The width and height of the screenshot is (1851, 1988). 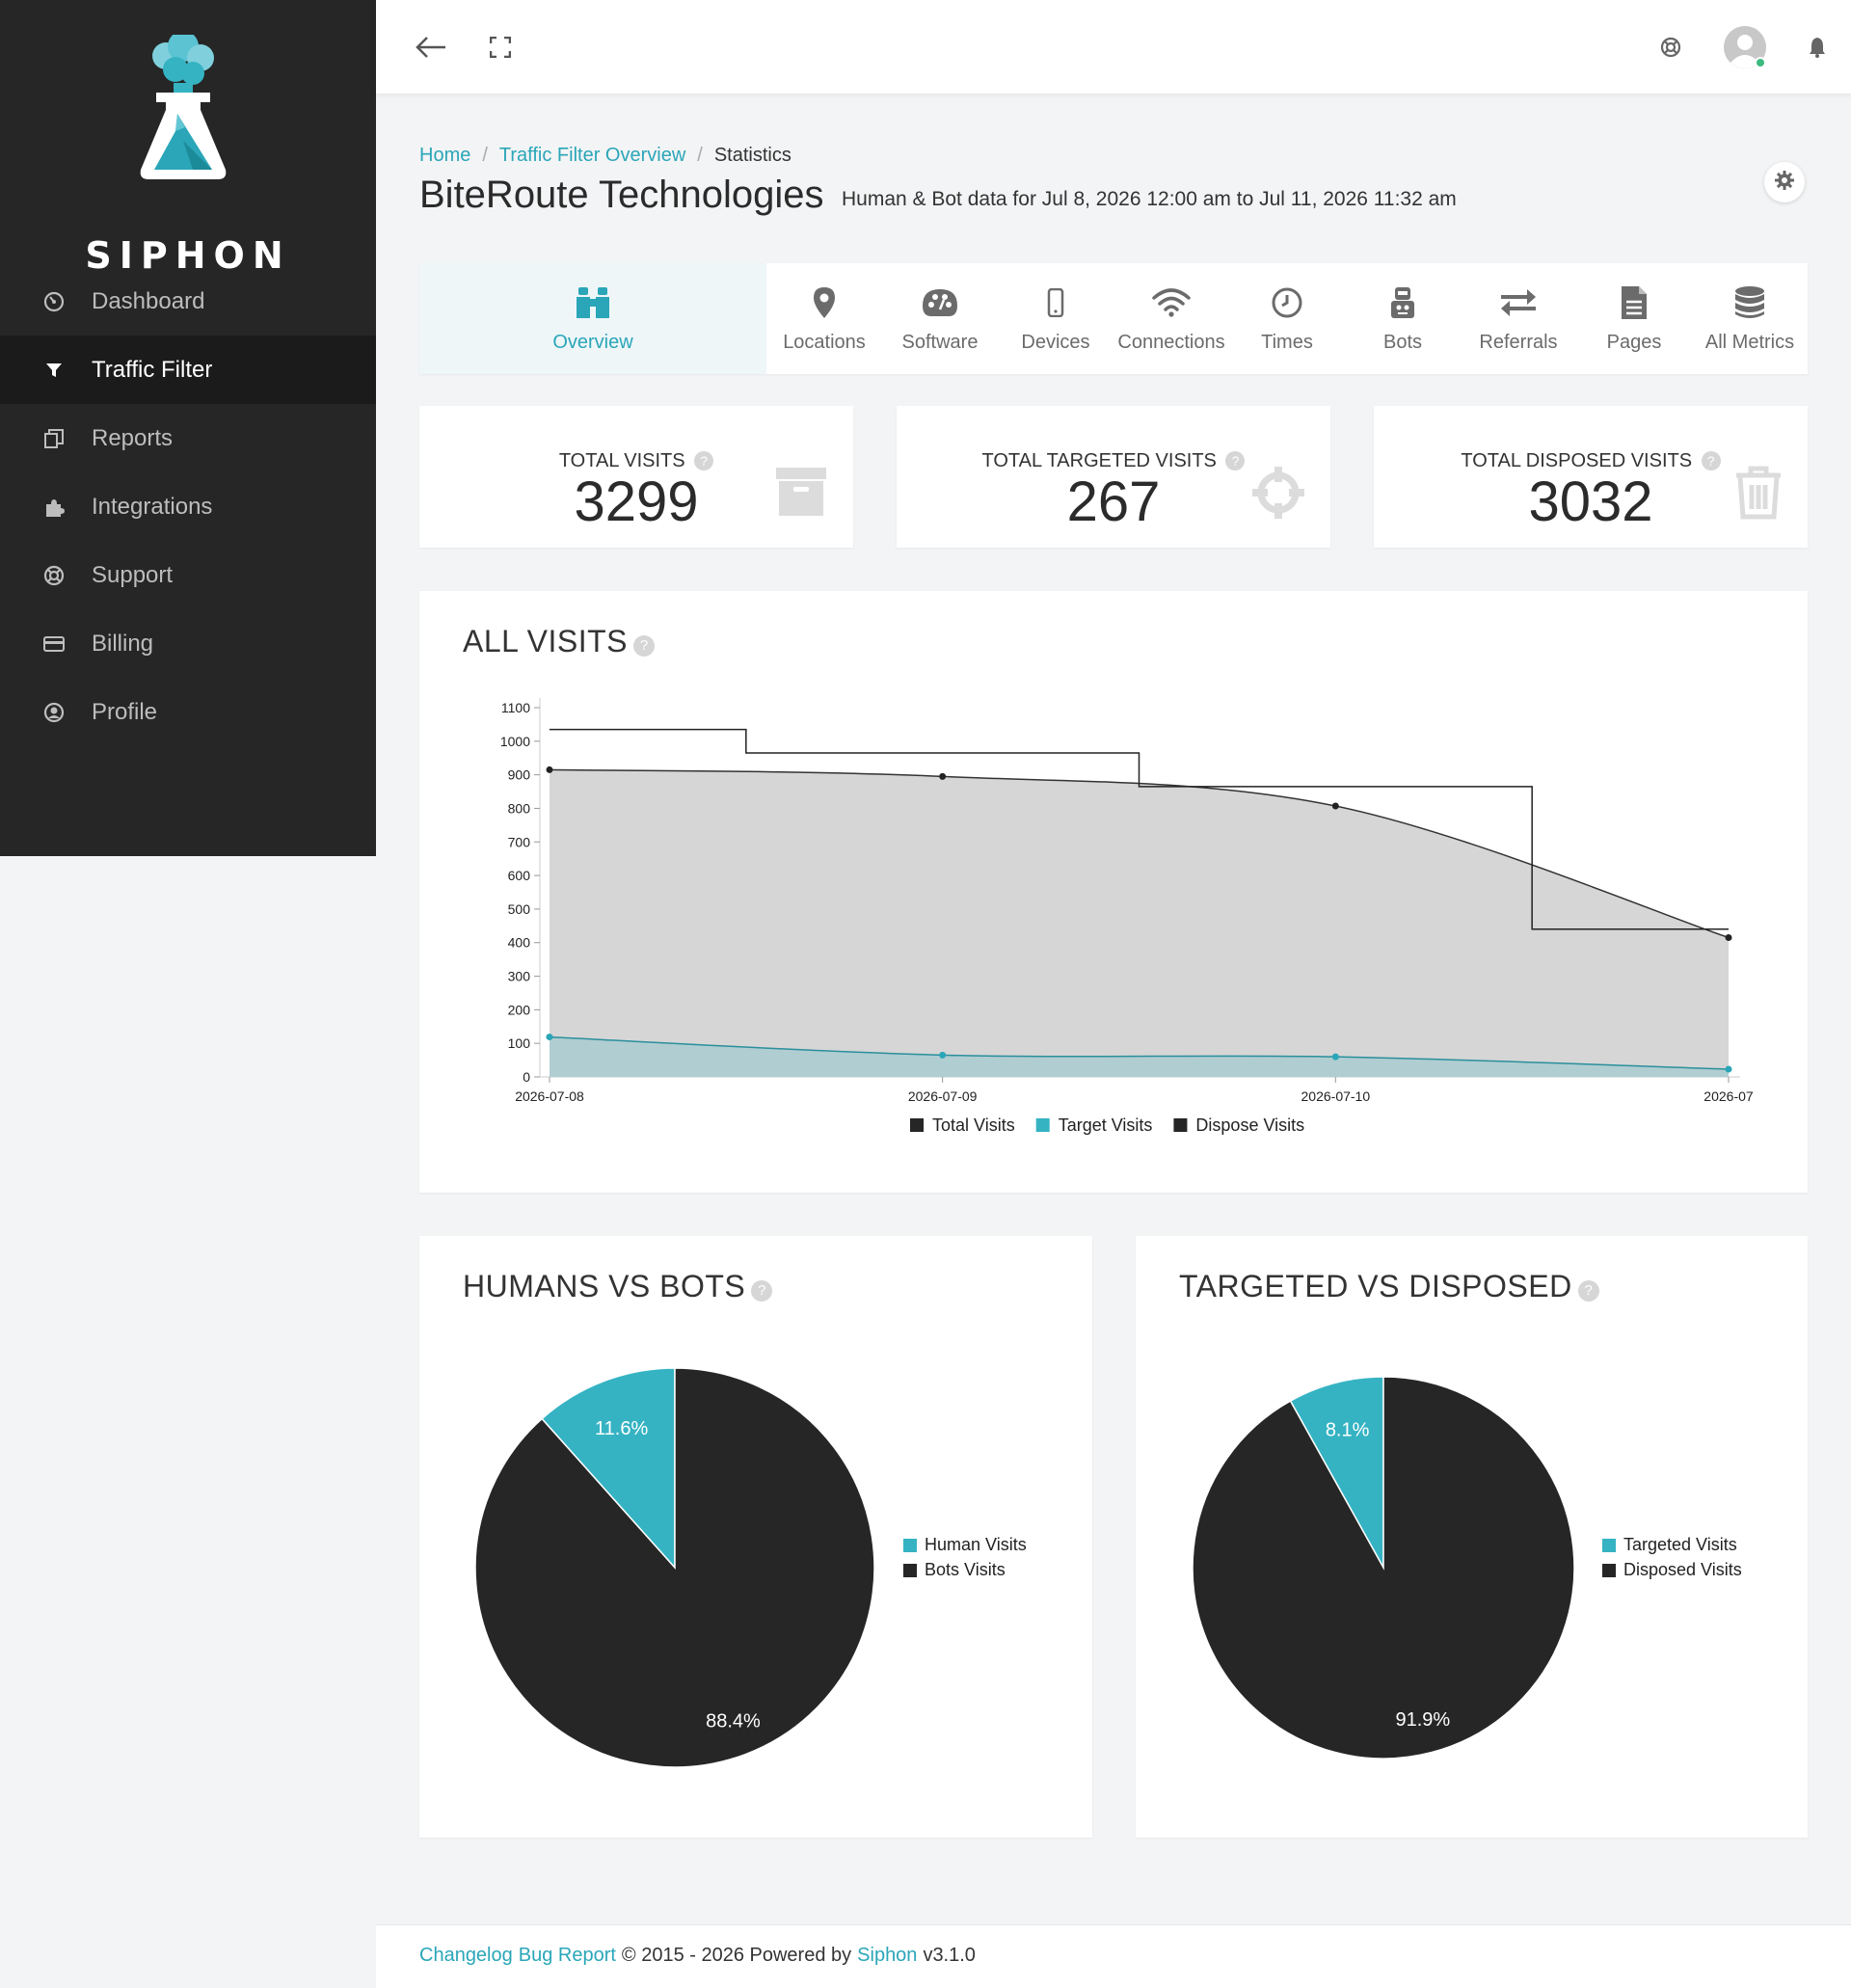 What do you see at coordinates (636, 461) in the screenshot?
I see `stat-label: TOTAL VISITS ?` at bounding box center [636, 461].